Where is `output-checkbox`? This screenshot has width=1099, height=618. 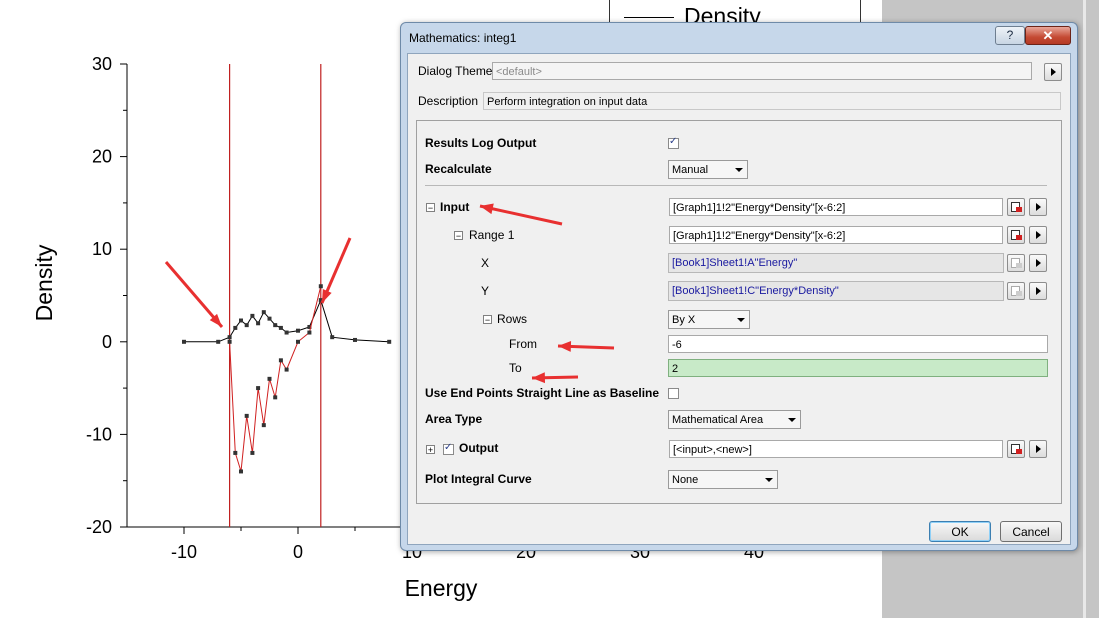 output-checkbox is located at coordinates (448, 448).